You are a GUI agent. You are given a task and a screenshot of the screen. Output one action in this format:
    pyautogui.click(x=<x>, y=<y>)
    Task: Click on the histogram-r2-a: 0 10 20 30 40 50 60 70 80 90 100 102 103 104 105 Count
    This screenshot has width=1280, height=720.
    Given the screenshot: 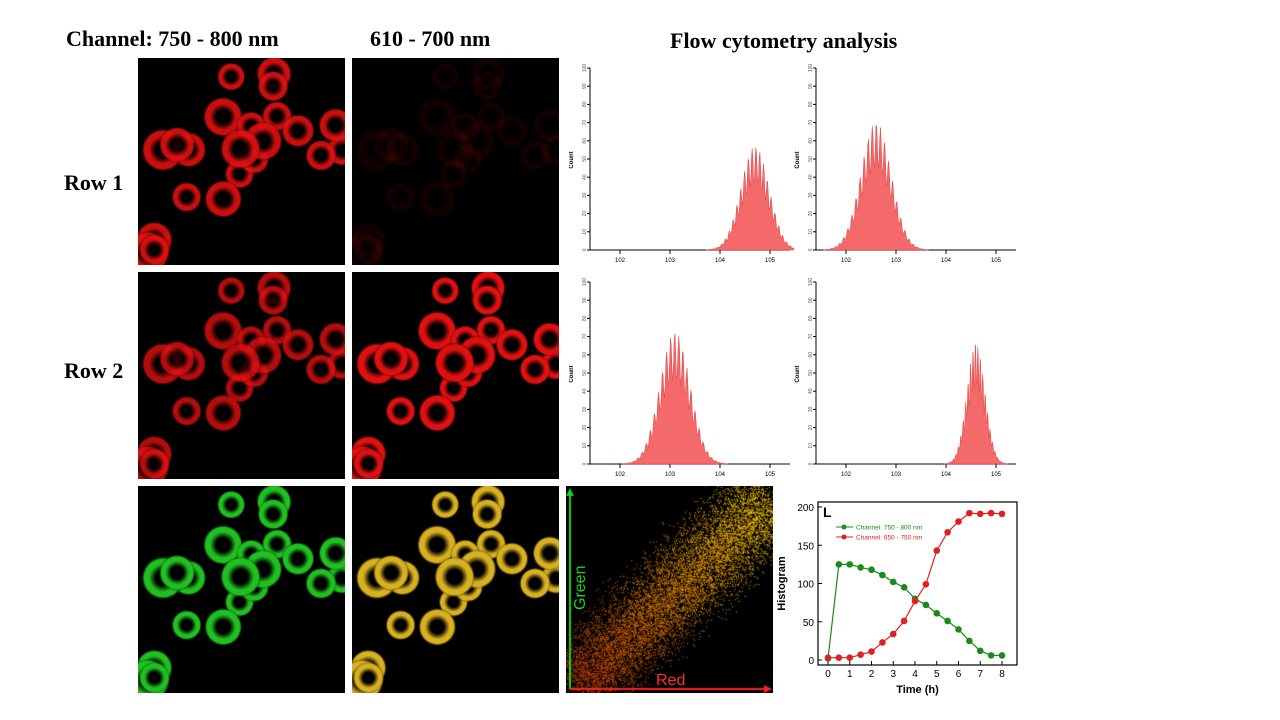 What is the action you would take?
    pyautogui.click(x=679, y=378)
    